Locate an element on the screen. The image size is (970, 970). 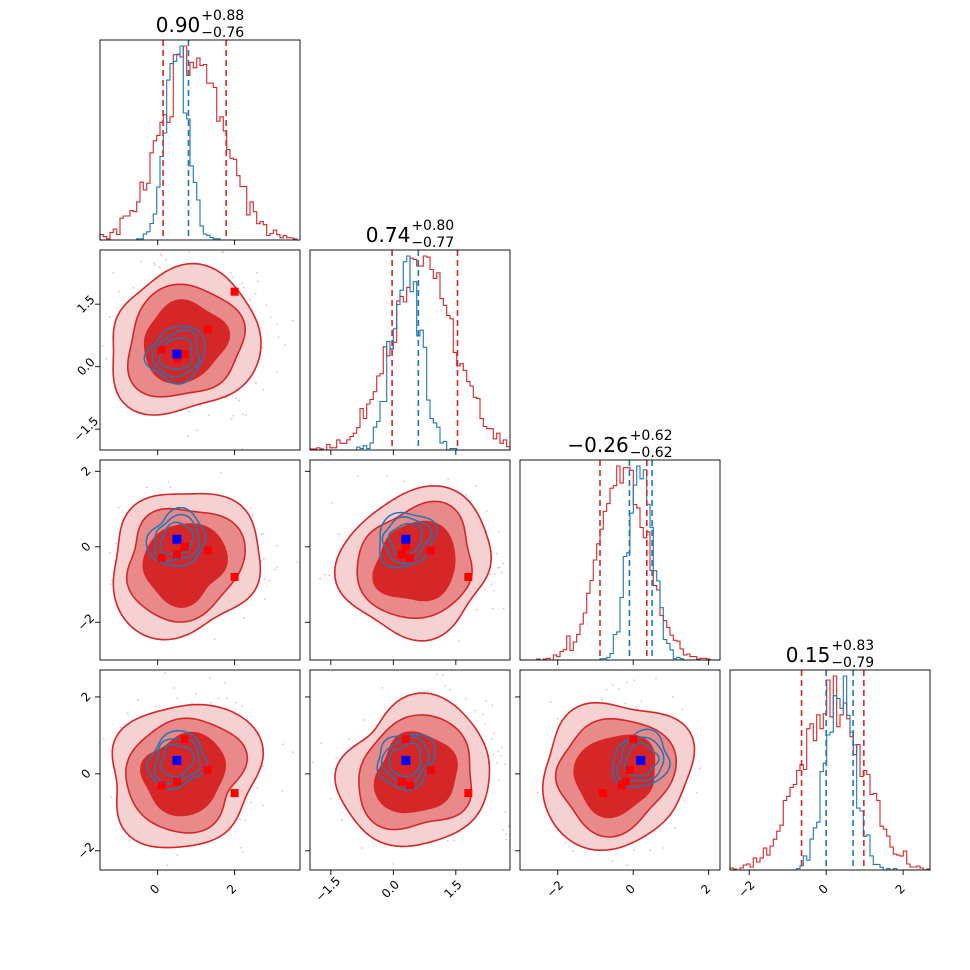
title-lower-error: −0.77 is located at coordinates (432, 243).